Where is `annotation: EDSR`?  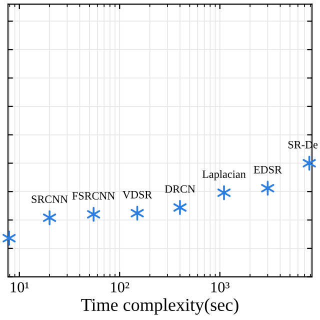
annotation: EDSR is located at coordinates (268, 170).